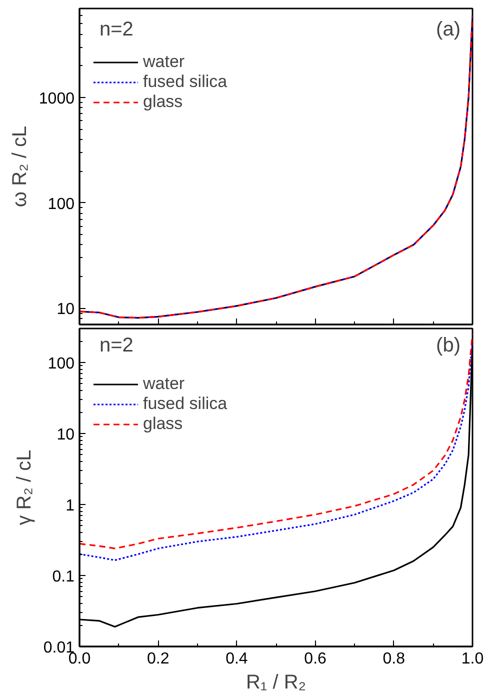 The width and height of the screenshot is (487, 696). I want to click on y-tick-label: 0.1, so click(63, 577).